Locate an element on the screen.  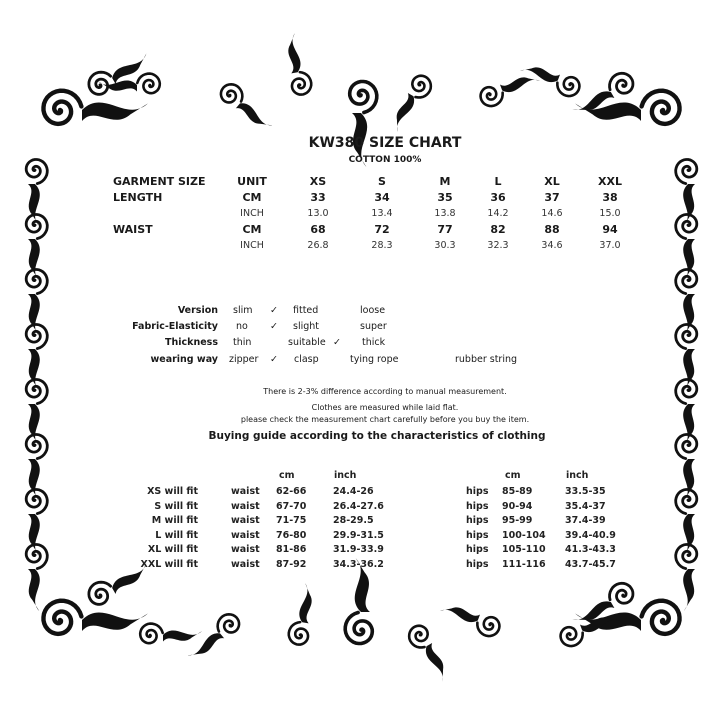
attribute-label: wearing way is located at coordinates (184, 359).